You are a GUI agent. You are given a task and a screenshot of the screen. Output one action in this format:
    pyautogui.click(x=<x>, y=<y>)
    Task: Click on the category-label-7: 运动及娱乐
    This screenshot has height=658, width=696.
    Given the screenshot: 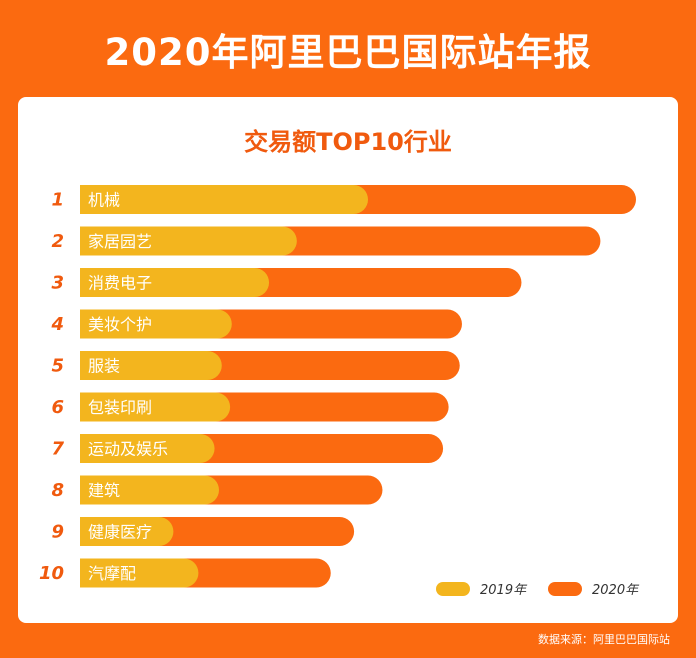 What is the action you would take?
    pyautogui.click(x=128, y=449)
    